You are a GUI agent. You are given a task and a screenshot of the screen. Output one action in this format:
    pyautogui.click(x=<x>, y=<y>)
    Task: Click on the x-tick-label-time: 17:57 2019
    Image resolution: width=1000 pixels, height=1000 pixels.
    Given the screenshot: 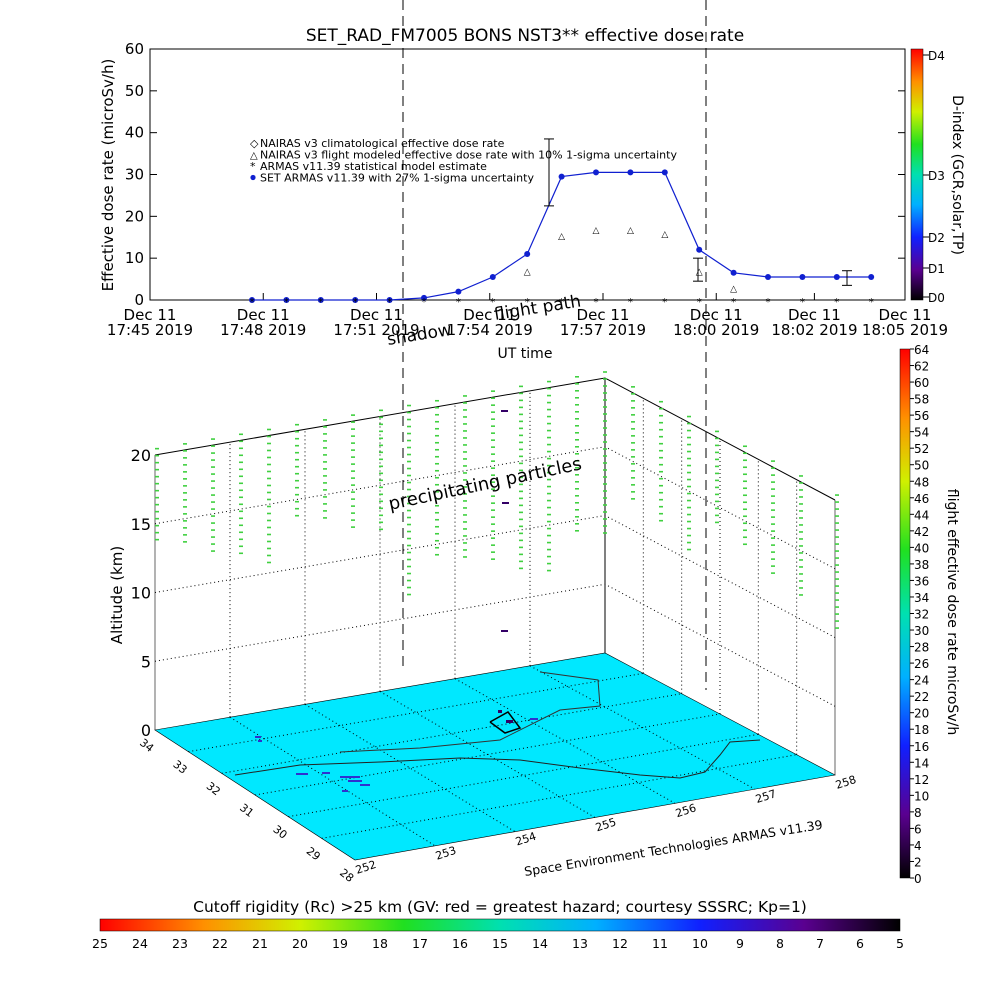 What is the action you would take?
    pyautogui.click(x=603, y=330)
    